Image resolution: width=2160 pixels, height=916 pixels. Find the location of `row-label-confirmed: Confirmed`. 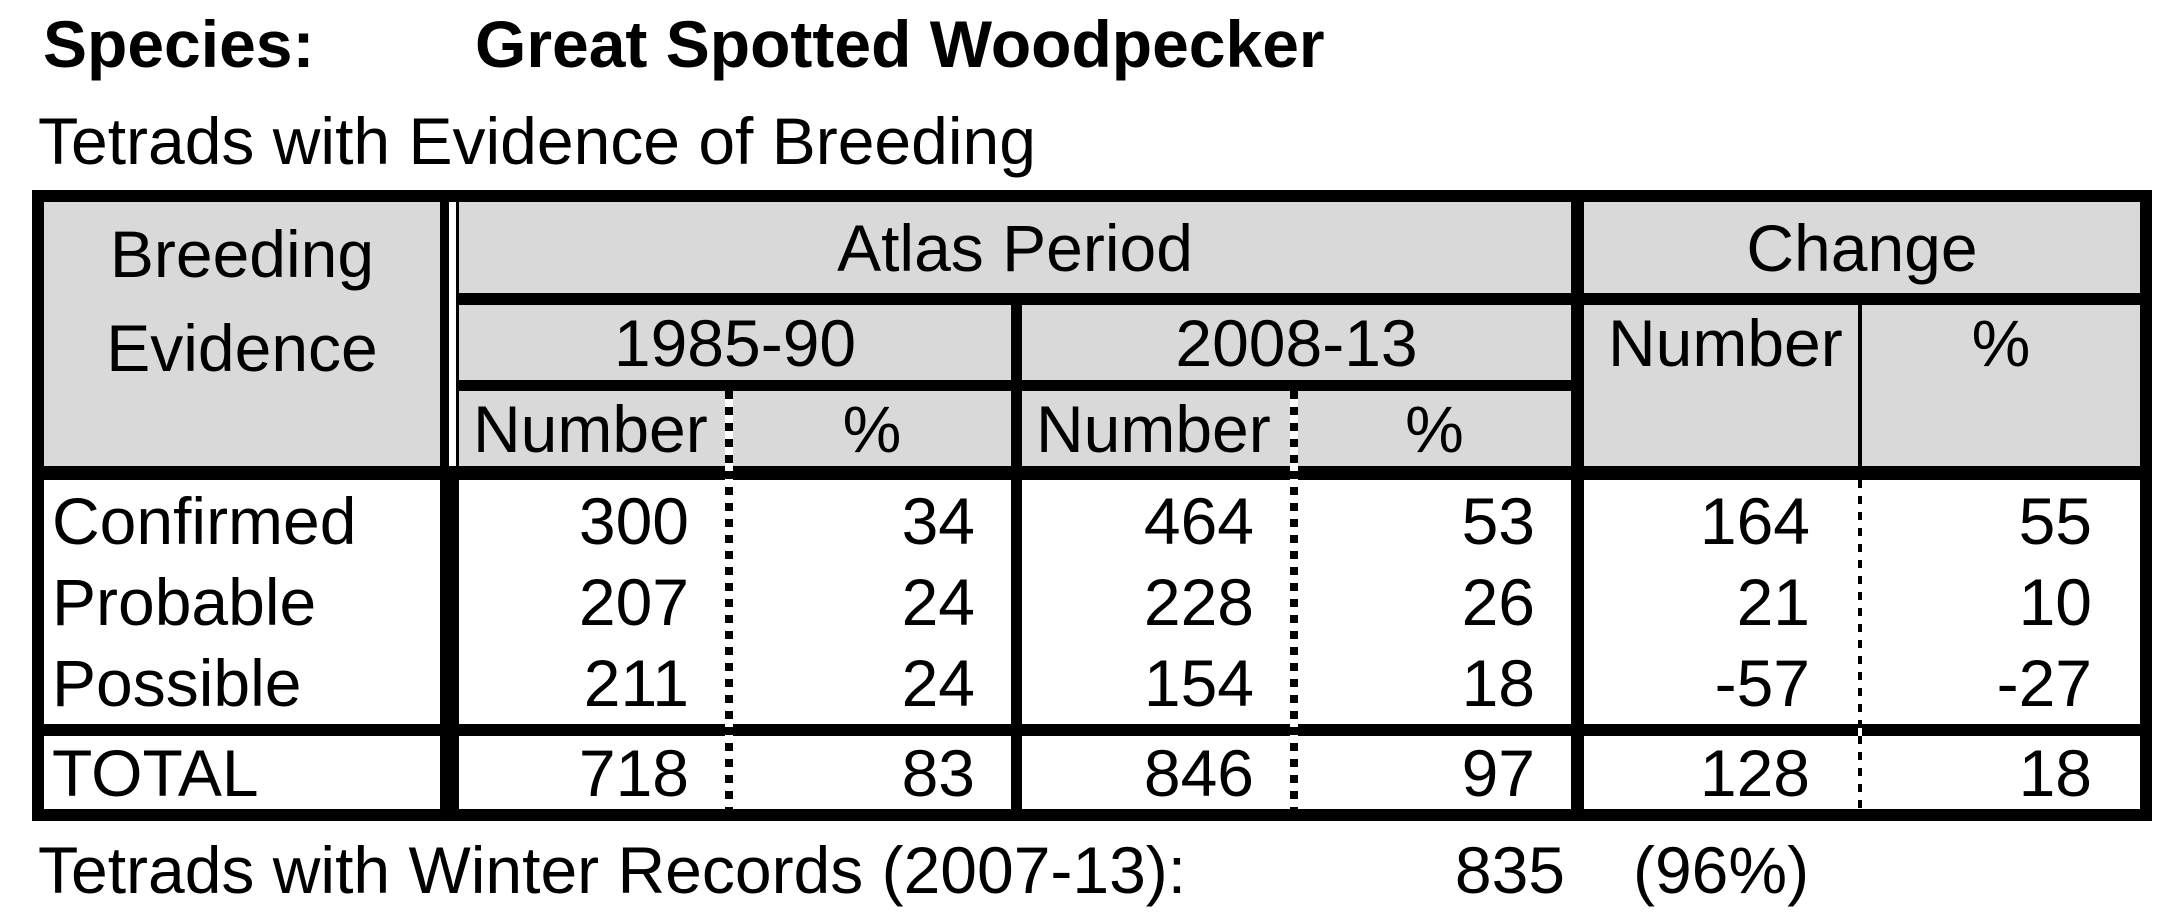

row-label-confirmed: Confirmed is located at coordinates (242, 520).